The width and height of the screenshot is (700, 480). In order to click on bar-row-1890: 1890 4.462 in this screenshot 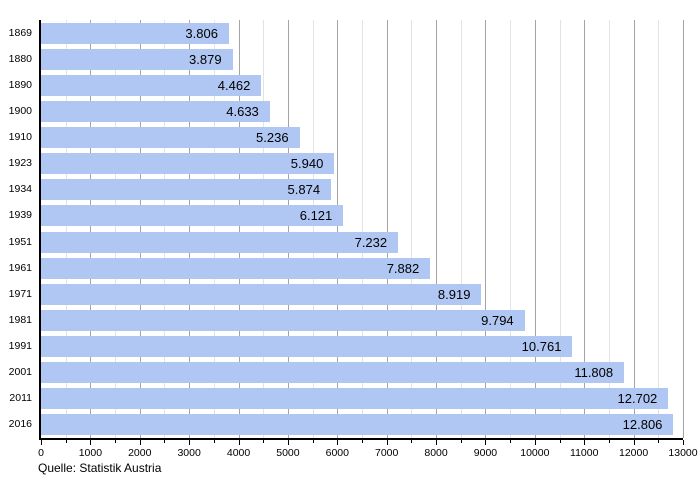, I will do `click(346, 85)`.